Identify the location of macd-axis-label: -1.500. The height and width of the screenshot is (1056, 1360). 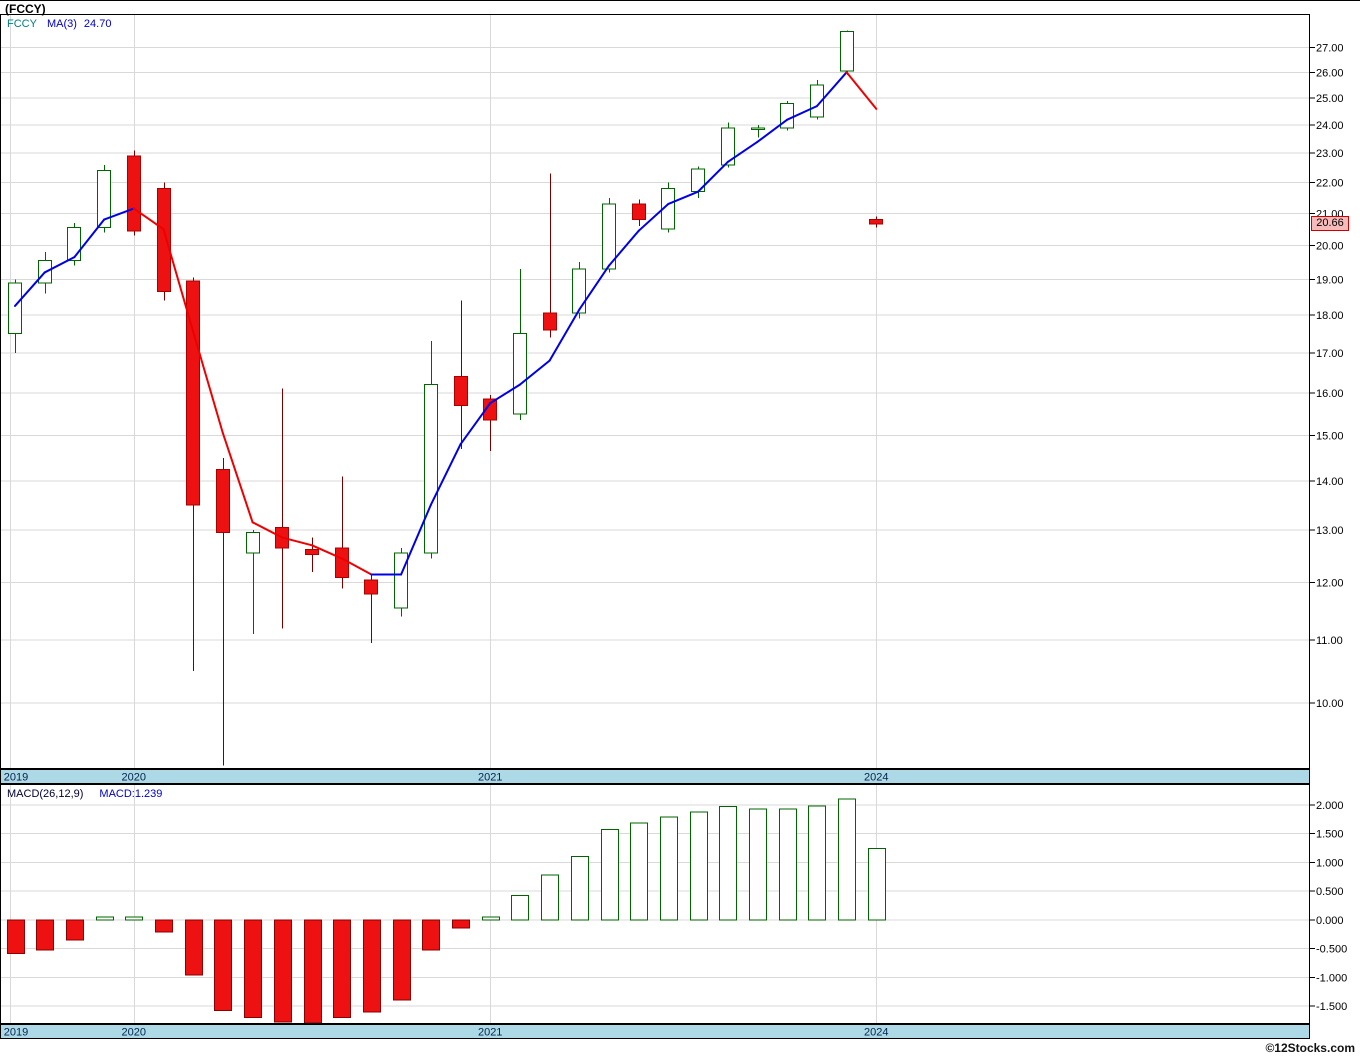
(1331, 1007).